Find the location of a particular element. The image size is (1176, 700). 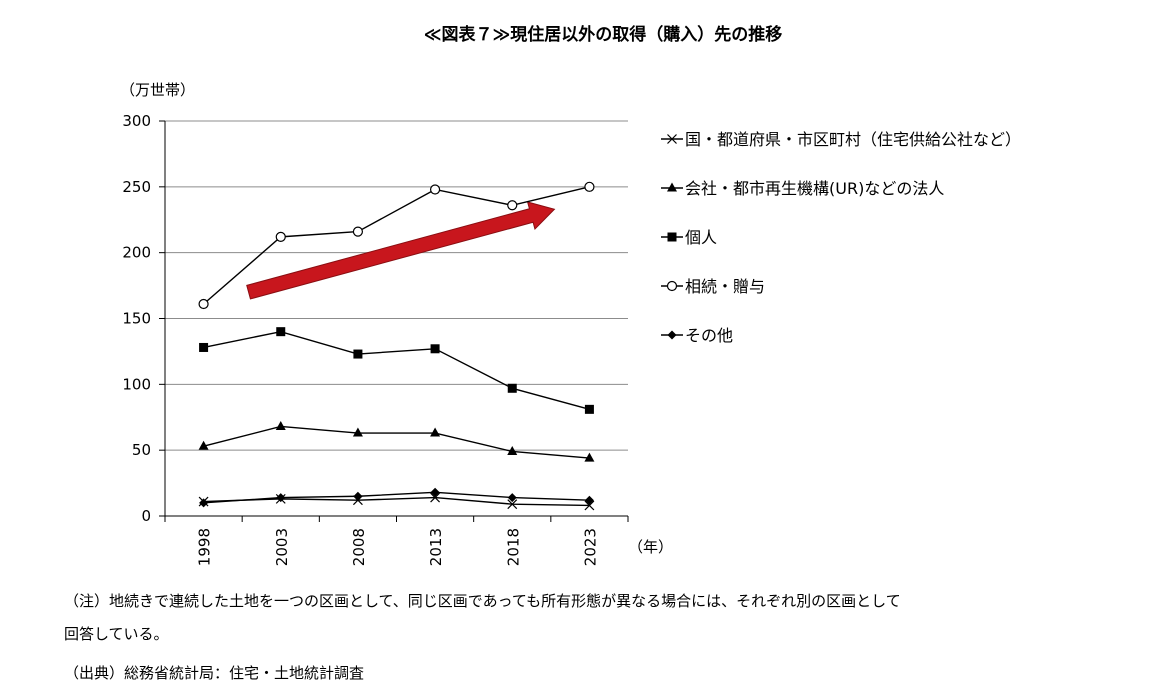

y-tick-label: 300 is located at coordinates (136, 121).